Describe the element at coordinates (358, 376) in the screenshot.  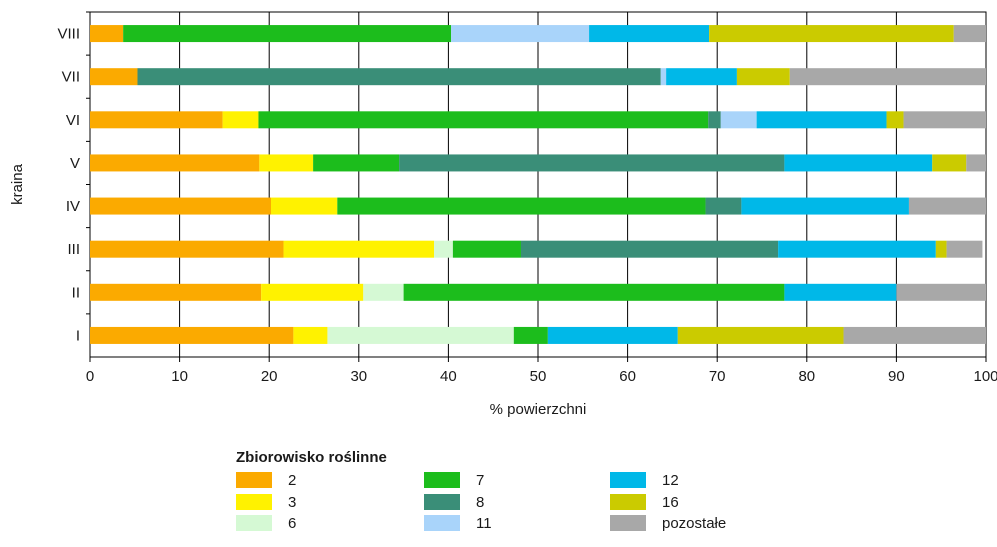
I see `x-tick-label: 30` at that location.